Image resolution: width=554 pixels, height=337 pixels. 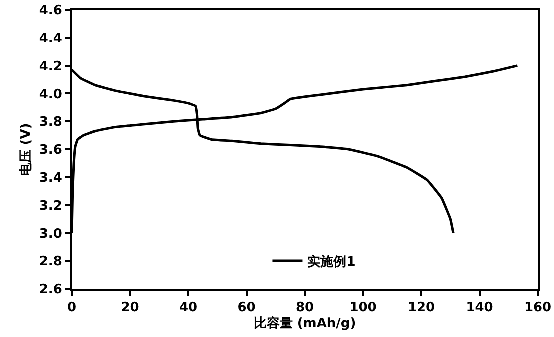 I want to click on x-tick-label: 40, so click(x=188, y=308).